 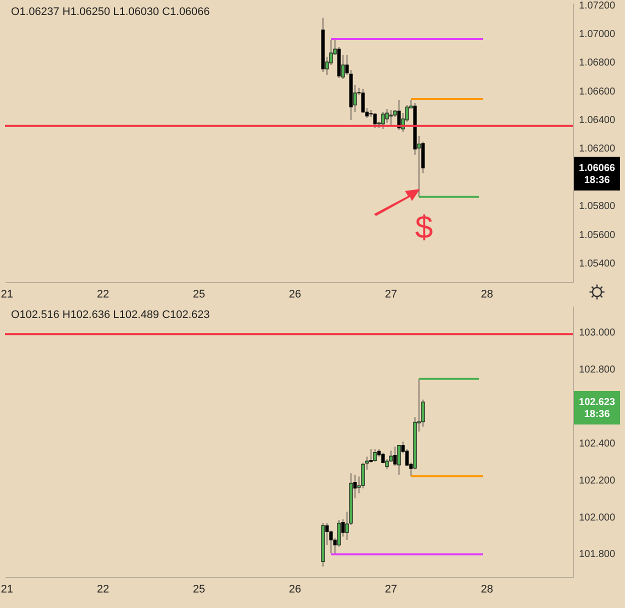 I want to click on y-tick-label: 1.07200, so click(x=597, y=6).